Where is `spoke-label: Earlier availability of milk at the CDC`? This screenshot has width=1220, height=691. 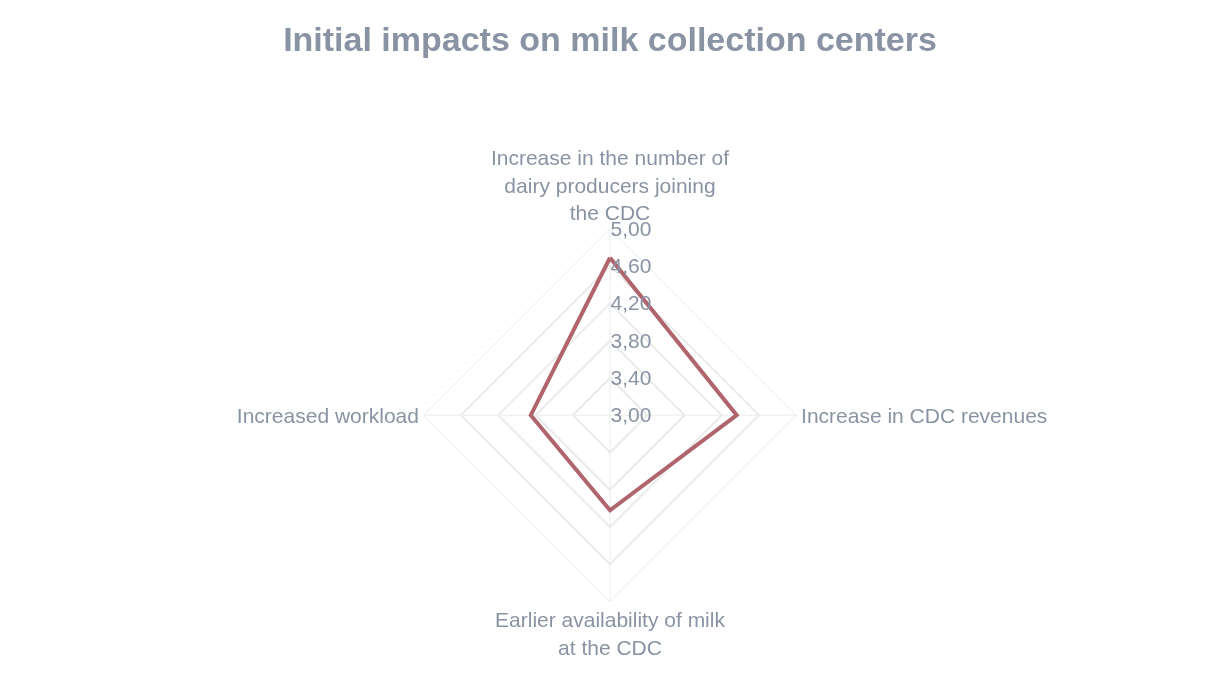 spoke-label: Earlier availability of milk at the CDC is located at coordinates (610, 633).